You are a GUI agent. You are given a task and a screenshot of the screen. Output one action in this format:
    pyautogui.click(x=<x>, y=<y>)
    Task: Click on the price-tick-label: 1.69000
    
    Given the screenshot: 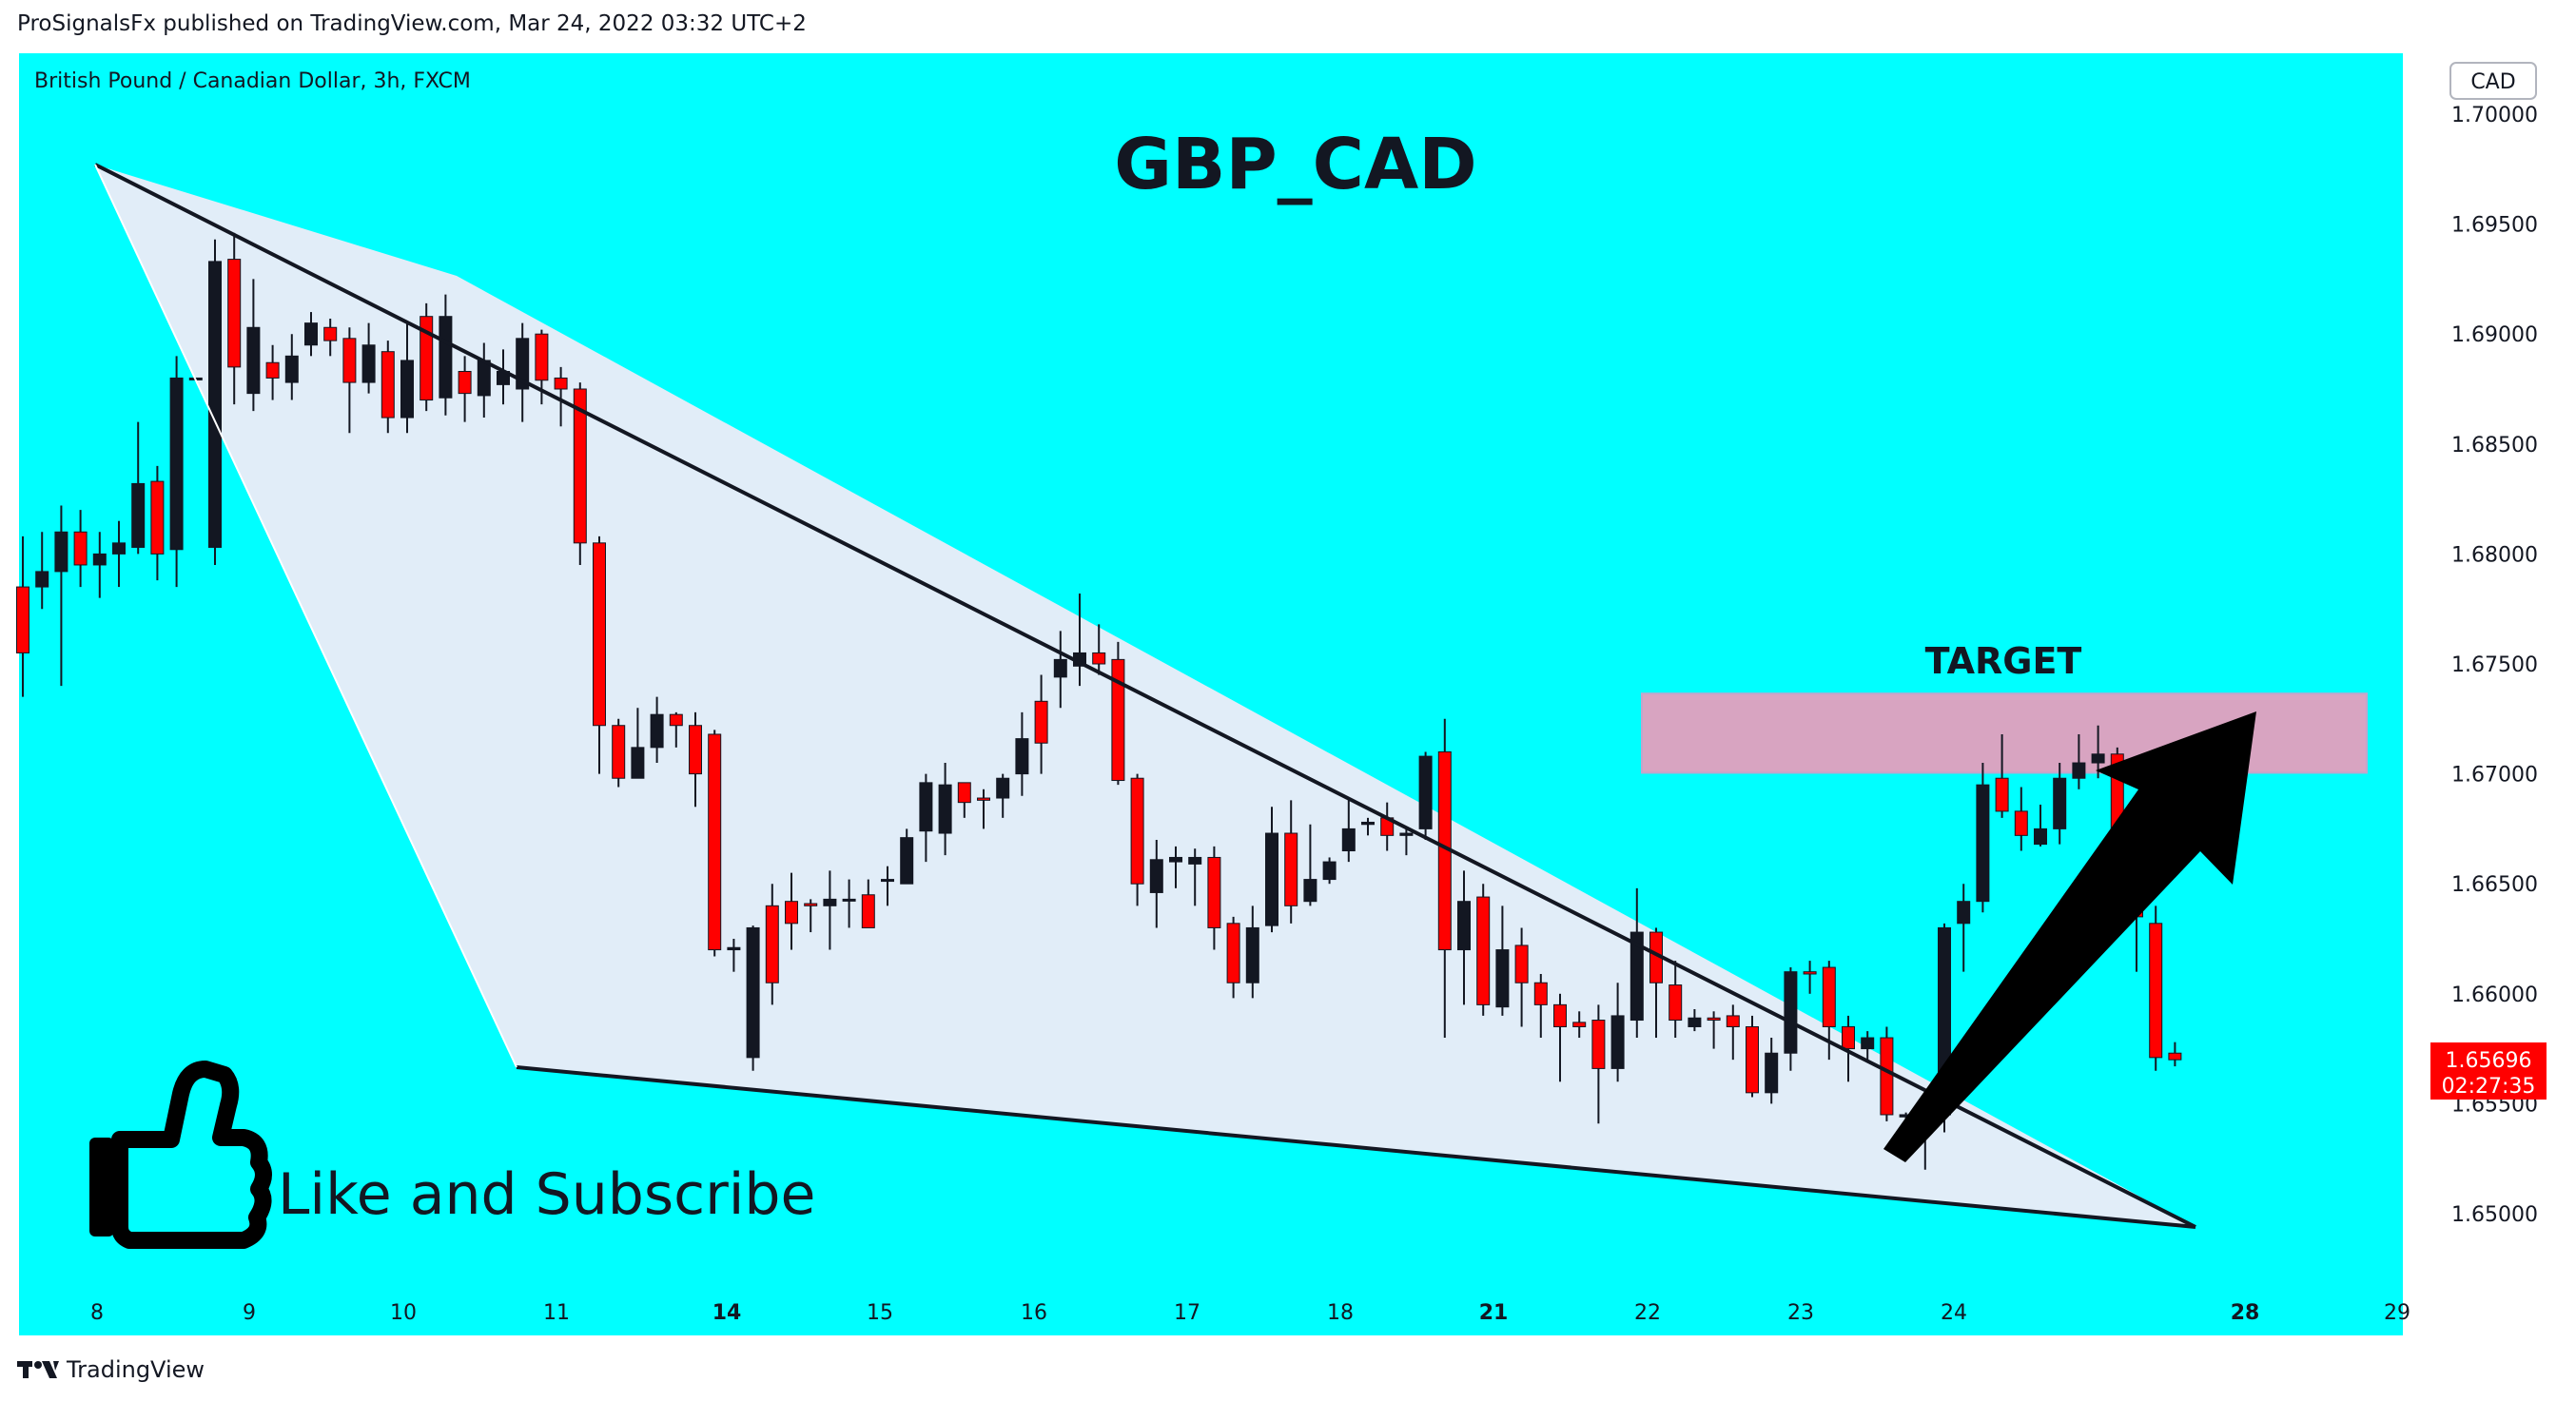 What is the action you would take?
    pyautogui.click(x=2494, y=335)
    